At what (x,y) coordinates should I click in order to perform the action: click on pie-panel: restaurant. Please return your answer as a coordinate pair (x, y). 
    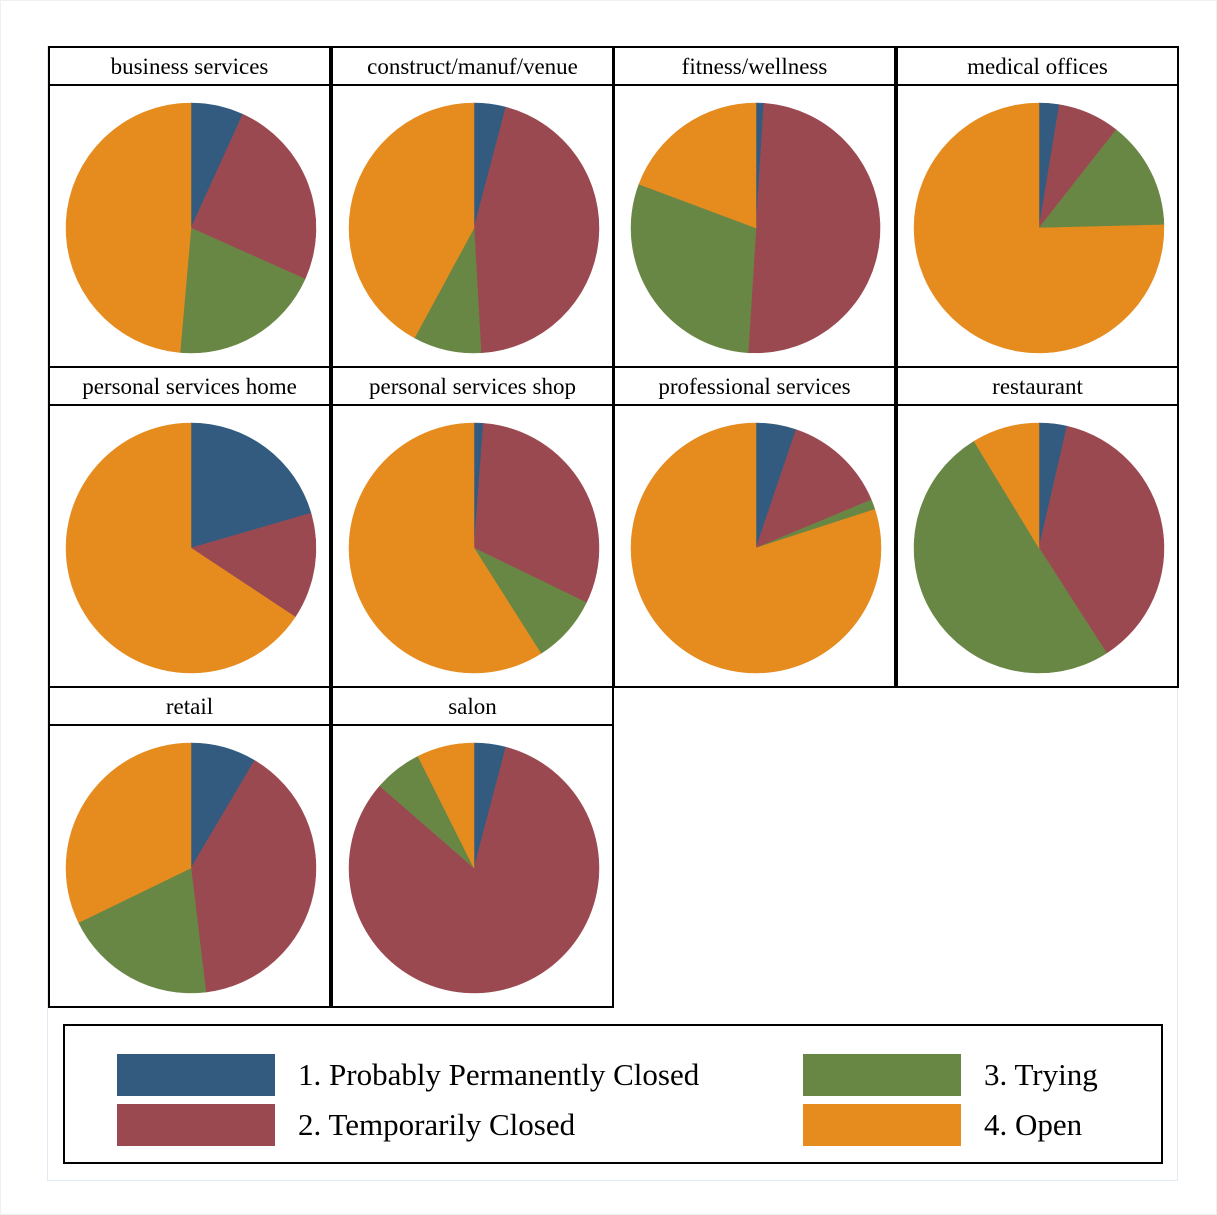
    Looking at the image, I should click on (1037, 527).